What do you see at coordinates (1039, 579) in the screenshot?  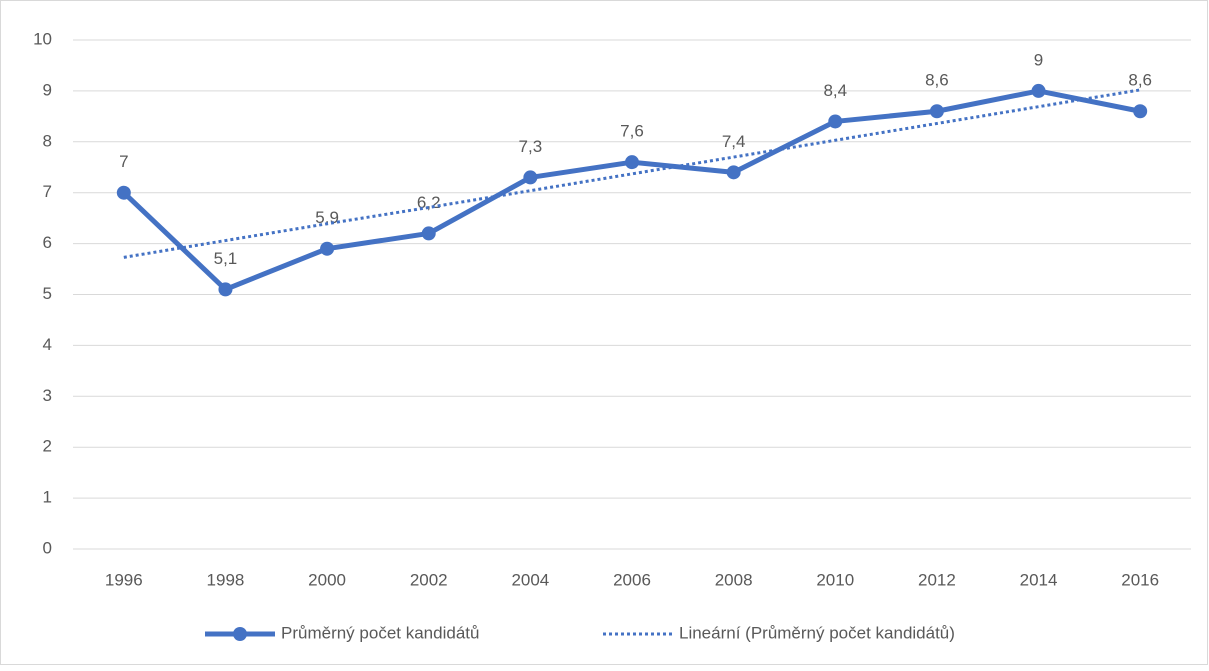 I see `x-tick-label: 2014` at bounding box center [1039, 579].